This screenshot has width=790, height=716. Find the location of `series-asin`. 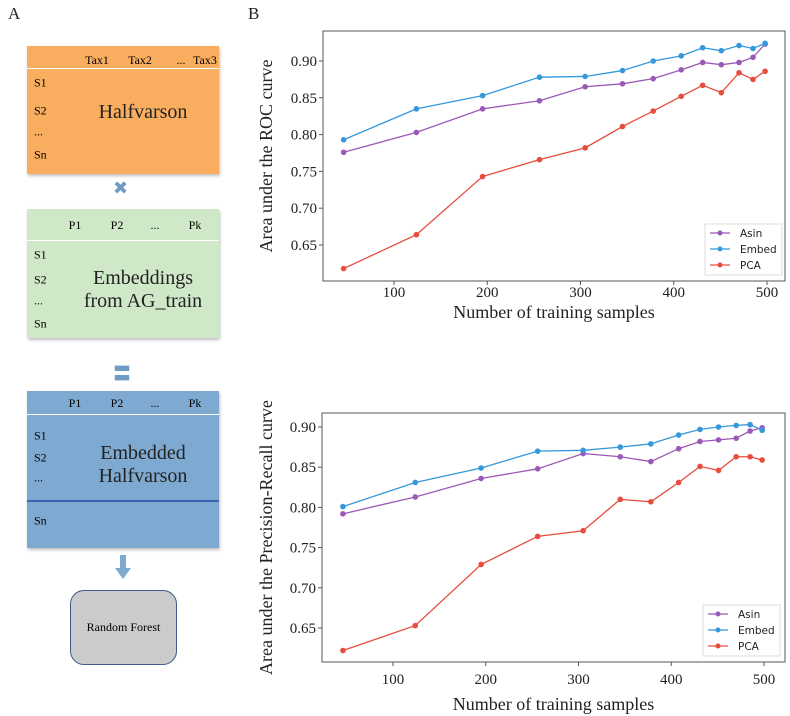

series-asin is located at coordinates (554, 98).